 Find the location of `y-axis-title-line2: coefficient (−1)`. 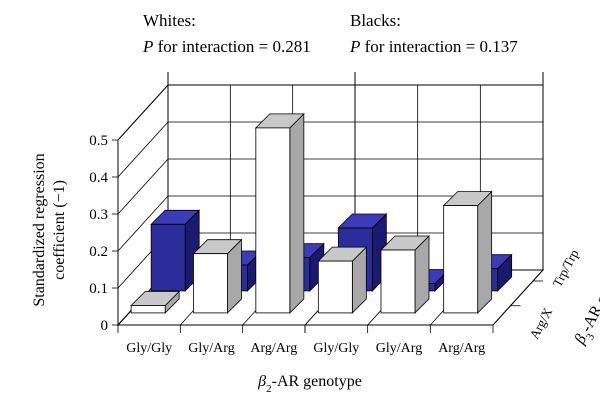

y-axis-title-line2: coefficient (−1) is located at coordinates (59, 230).